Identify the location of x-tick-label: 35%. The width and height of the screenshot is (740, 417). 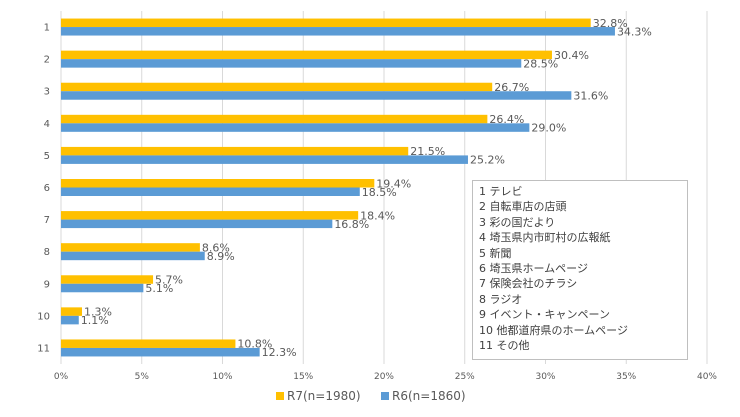
(626, 377).